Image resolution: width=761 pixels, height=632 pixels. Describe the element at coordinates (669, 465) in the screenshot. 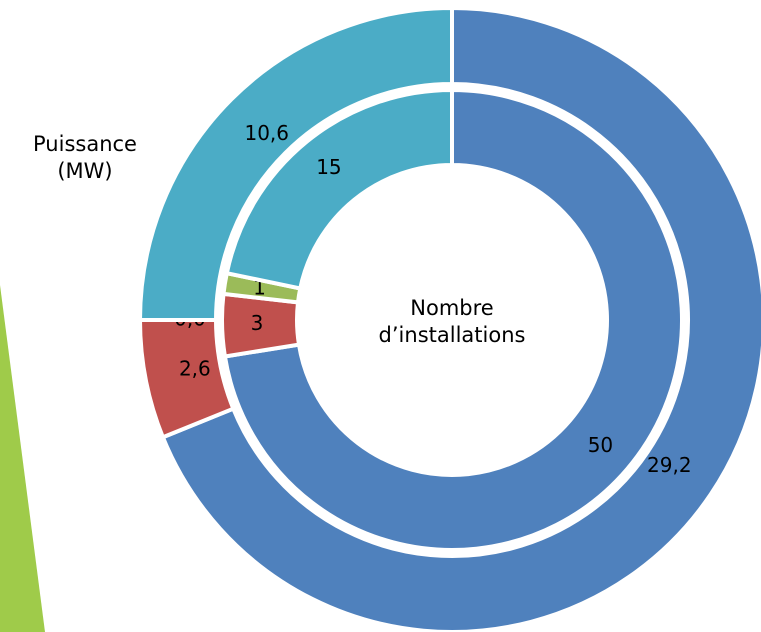

I see `data-label: 29,2` at that location.